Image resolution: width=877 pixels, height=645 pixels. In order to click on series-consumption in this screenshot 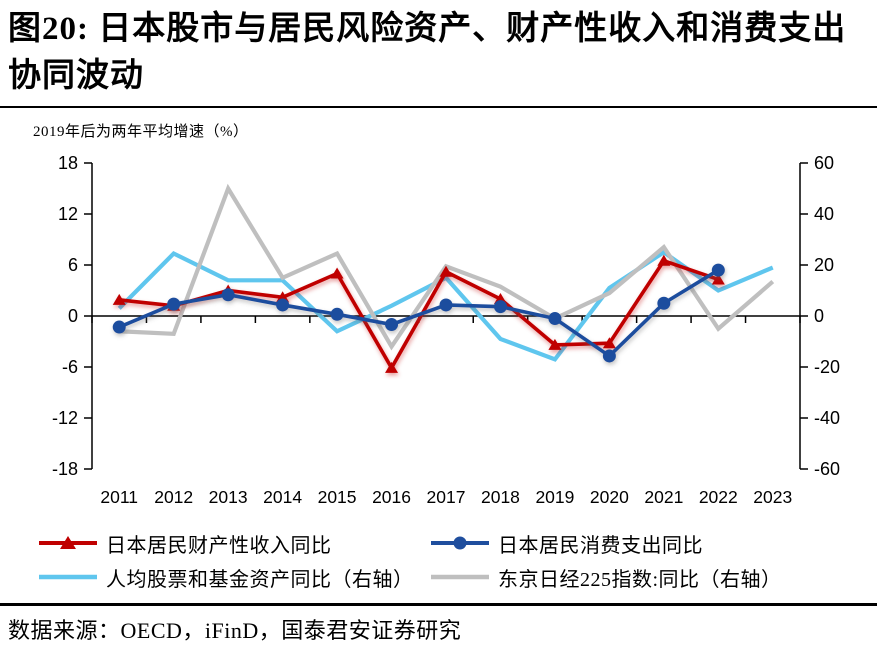, I will do `click(418, 313)`.